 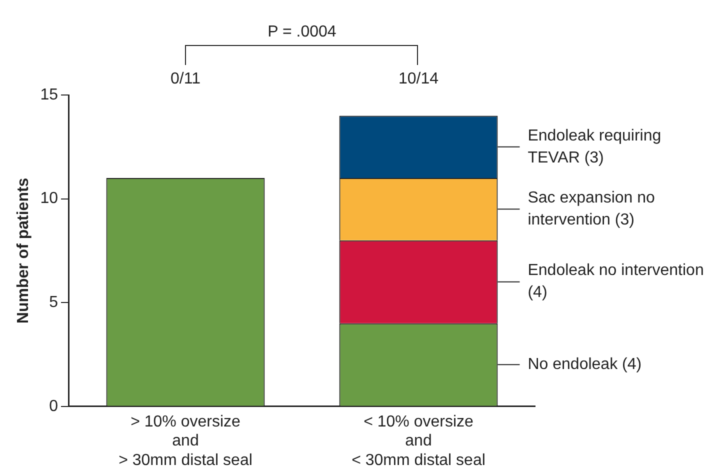 What do you see at coordinates (595, 146) in the screenshot?
I see `series-label: Endoleak requiring TEVAR (3)` at bounding box center [595, 146].